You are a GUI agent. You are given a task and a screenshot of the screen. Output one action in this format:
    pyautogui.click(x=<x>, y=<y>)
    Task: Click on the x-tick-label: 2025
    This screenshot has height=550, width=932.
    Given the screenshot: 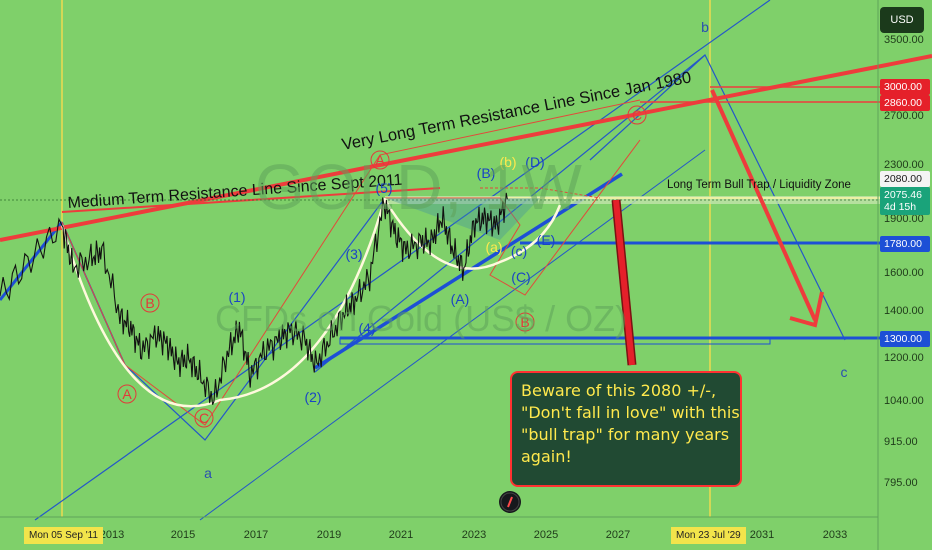 What is the action you would take?
    pyautogui.click(x=546, y=535)
    